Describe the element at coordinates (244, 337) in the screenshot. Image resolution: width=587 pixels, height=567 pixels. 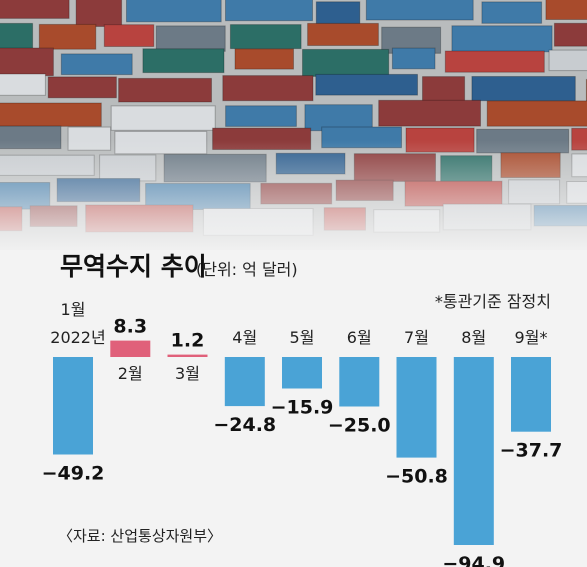
I see `month-label-4: 4월` at that location.